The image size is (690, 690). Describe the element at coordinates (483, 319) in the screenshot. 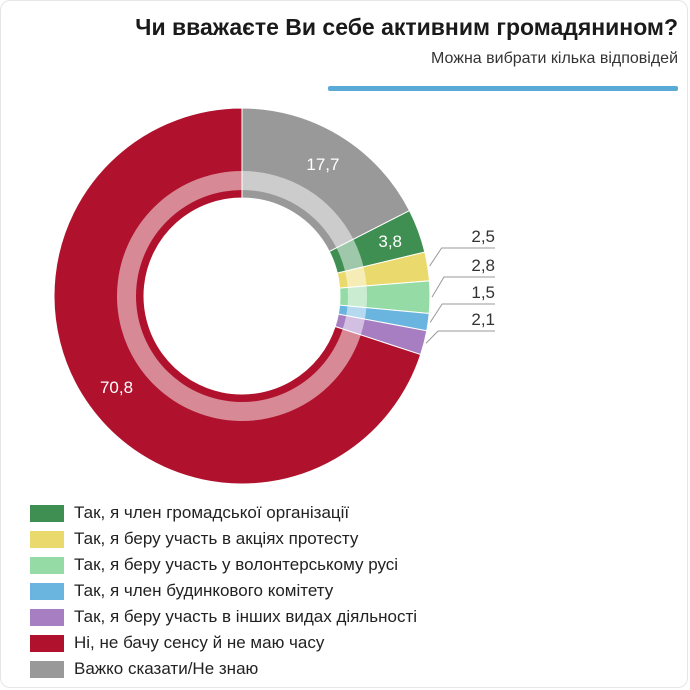

I see `segment-5-value-label: 2,1` at that location.